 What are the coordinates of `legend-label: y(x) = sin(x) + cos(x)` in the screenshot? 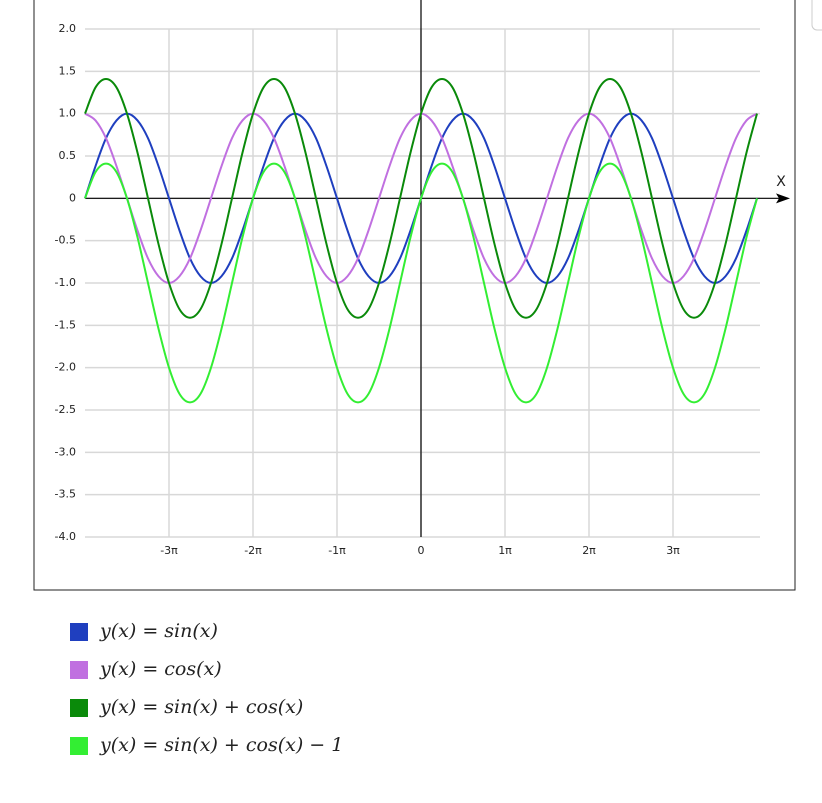 It's located at (201, 707).